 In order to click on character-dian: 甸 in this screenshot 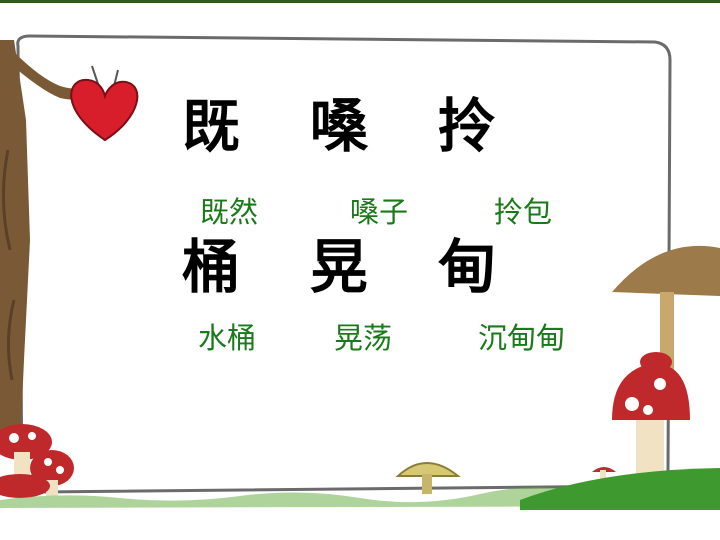, I will do `click(467, 267)`.